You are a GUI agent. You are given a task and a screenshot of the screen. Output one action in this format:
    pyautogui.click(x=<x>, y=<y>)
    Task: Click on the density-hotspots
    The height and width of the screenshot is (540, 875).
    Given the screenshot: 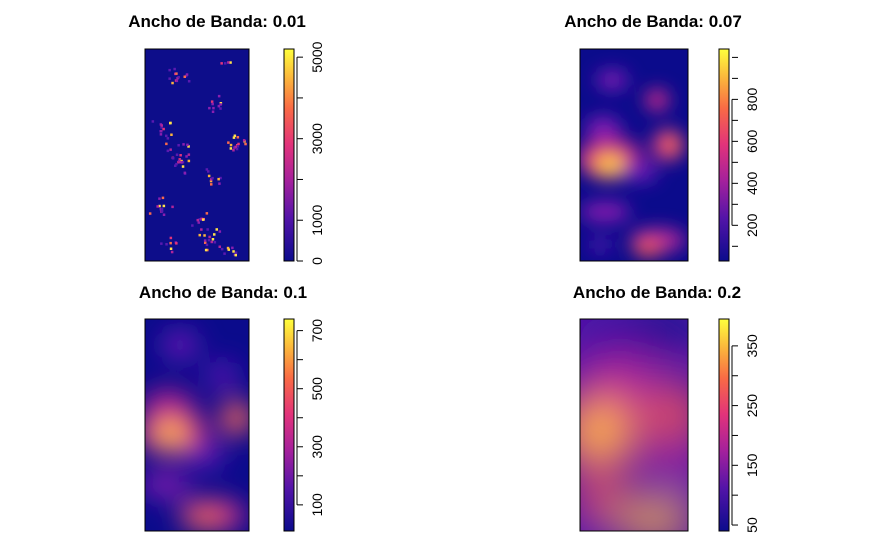 What is the action you would take?
    pyautogui.click(x=197, y=159)
    